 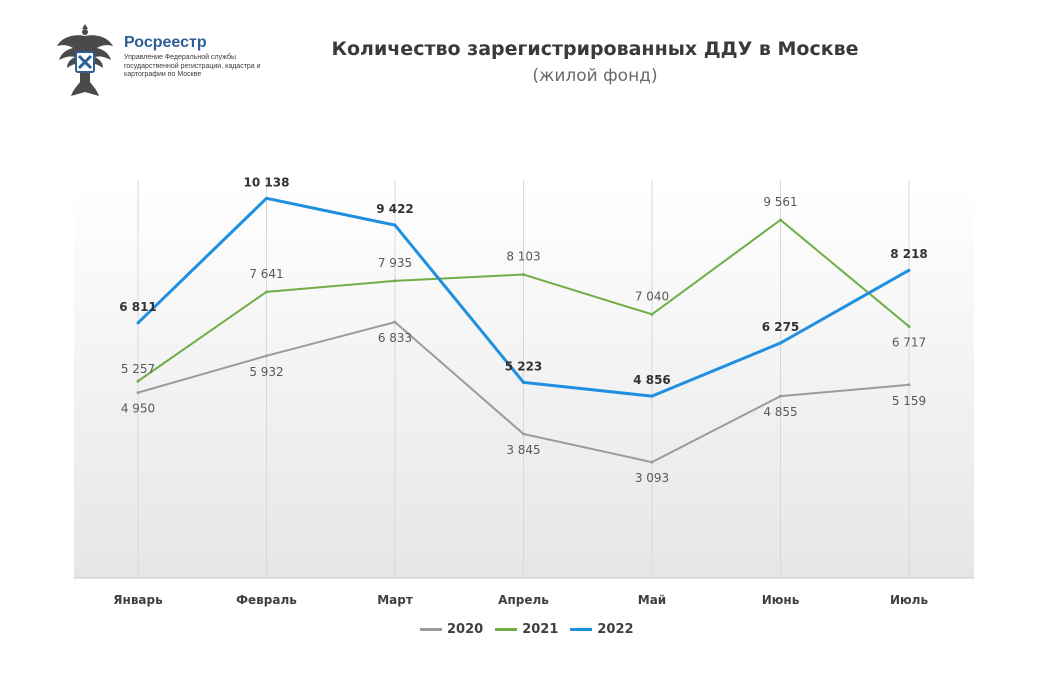 I want to click on data-label-2022-6: 8 218, so click(x=909, y=254).